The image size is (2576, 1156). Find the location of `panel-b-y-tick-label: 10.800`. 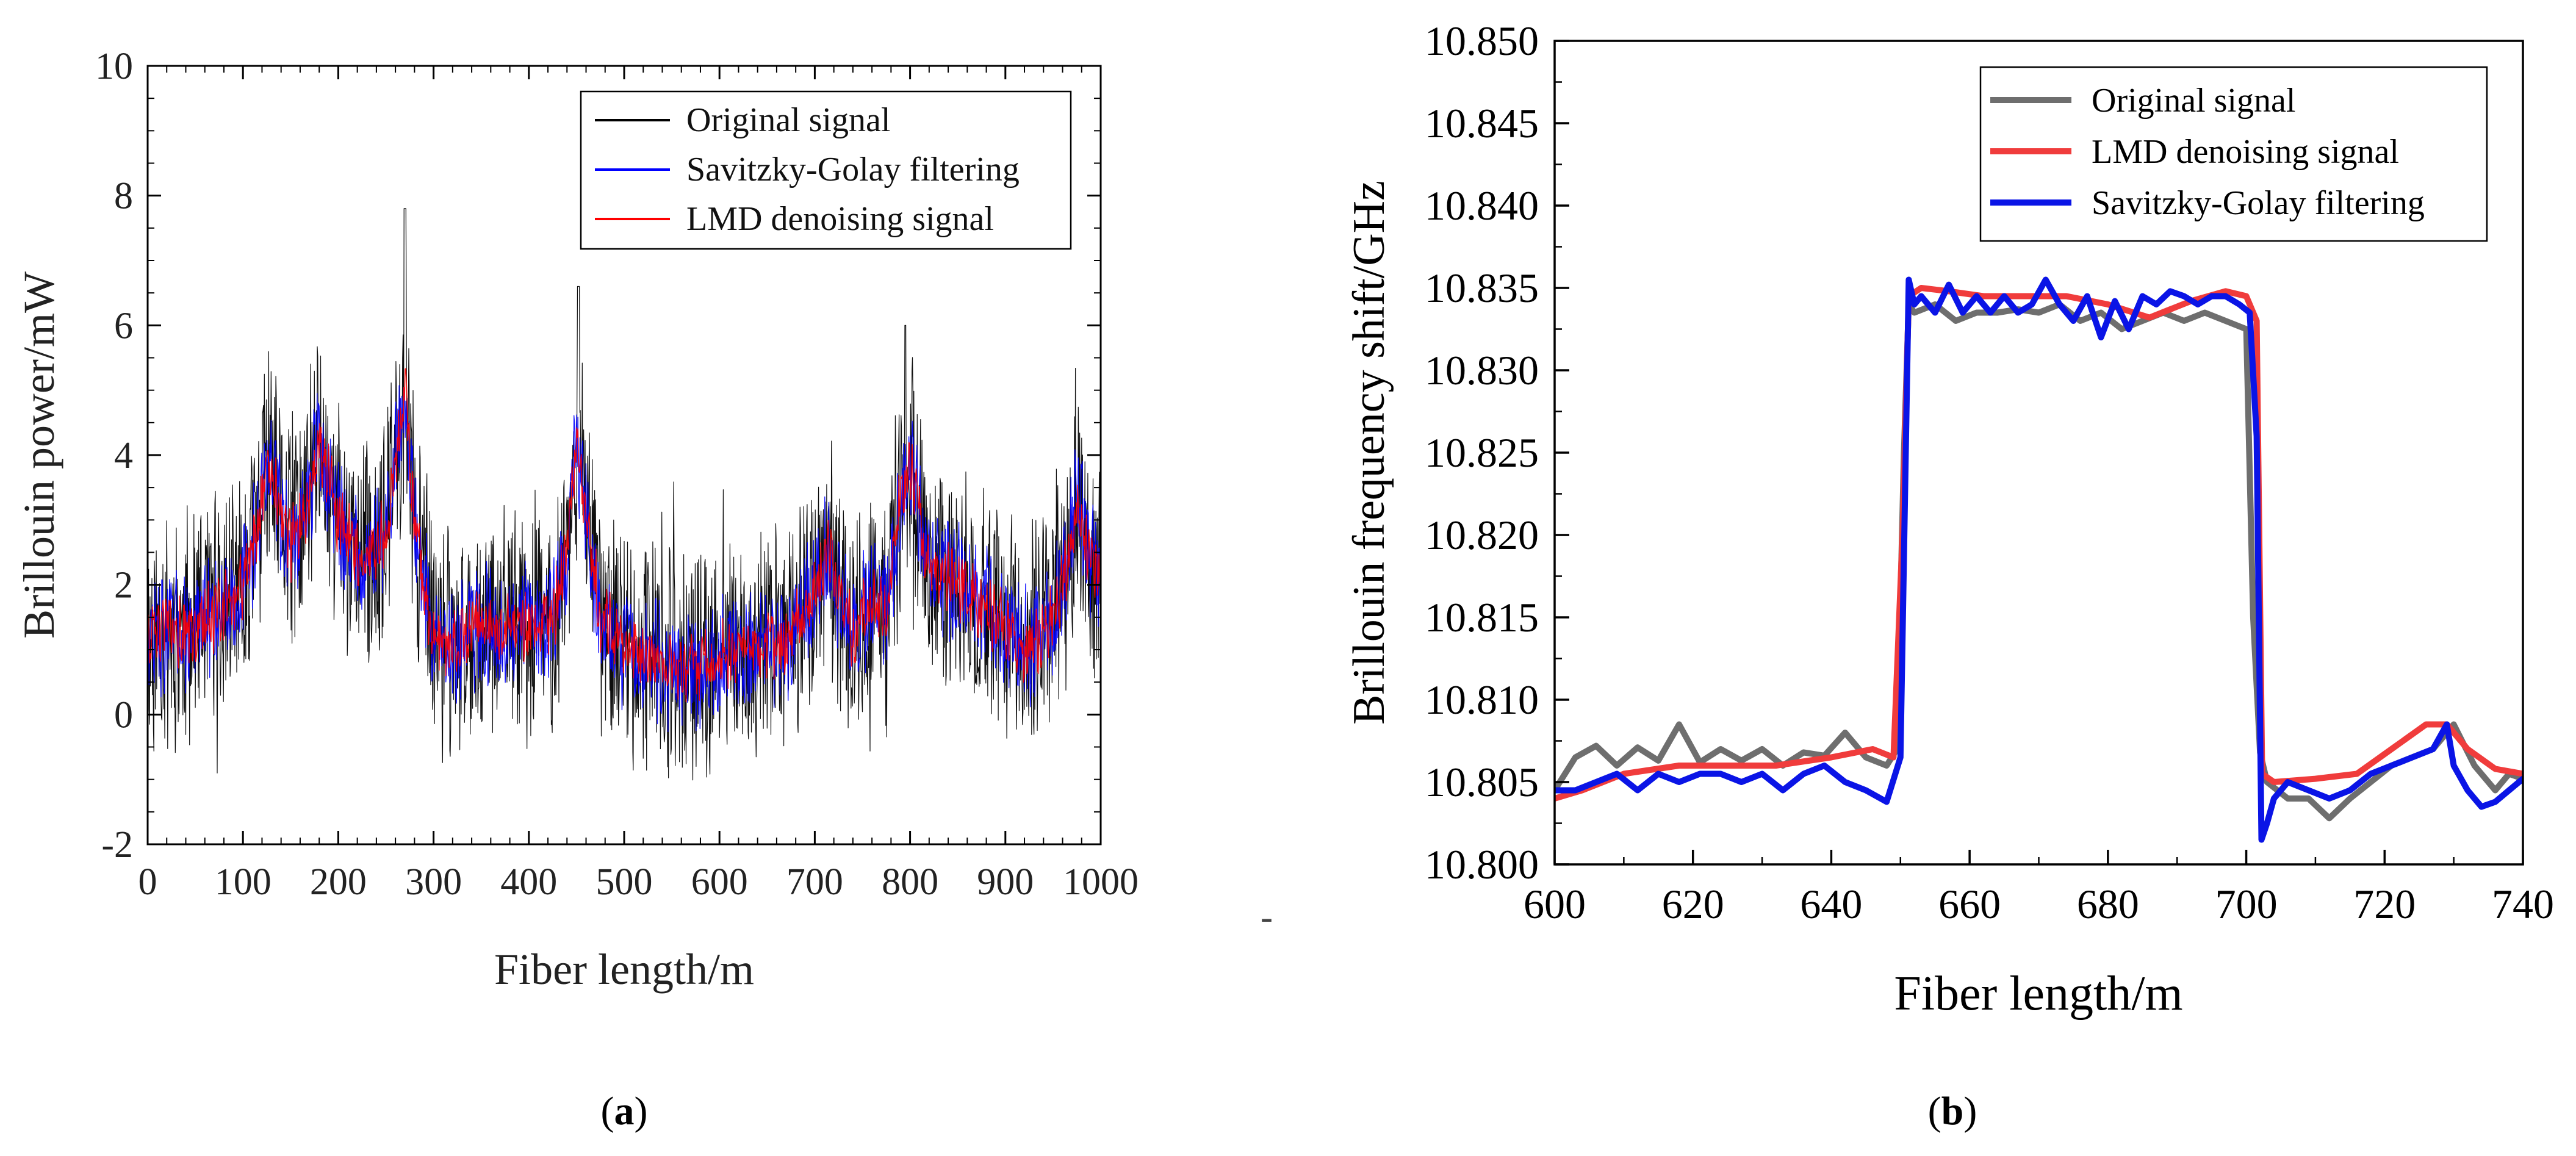

panel-b-y-tick-label: 10.800 is located at coordinates (1482, 865).